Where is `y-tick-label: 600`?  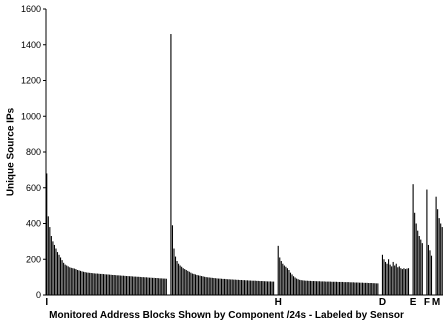 y-tick-label: 600 is located at coordinates (33, 188).